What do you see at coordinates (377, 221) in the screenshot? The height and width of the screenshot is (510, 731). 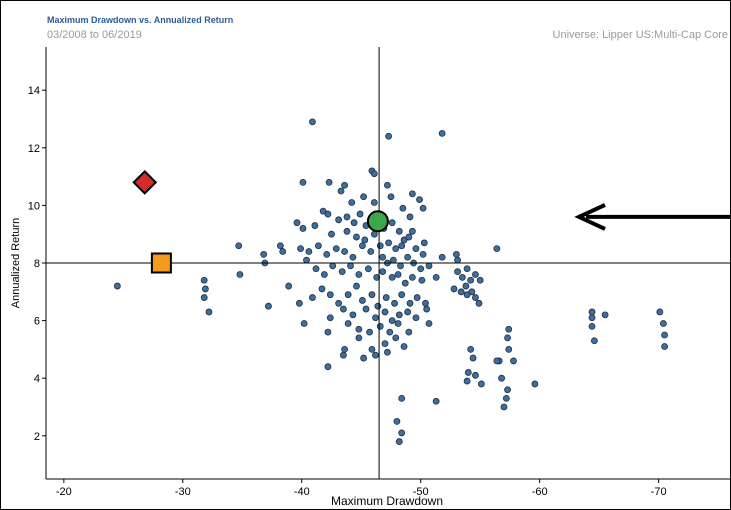 I see `highlight-circle` at bounding box center [377, 221].